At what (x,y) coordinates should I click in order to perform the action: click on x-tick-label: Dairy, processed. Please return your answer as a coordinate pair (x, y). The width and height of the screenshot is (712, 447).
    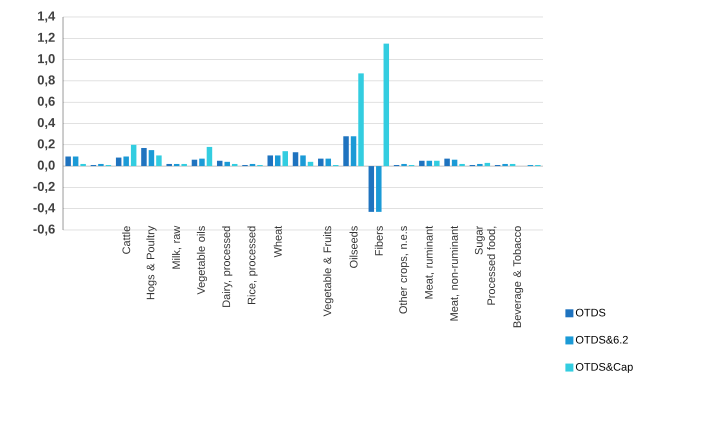
    Looking at the image, I should click on (227, 266).